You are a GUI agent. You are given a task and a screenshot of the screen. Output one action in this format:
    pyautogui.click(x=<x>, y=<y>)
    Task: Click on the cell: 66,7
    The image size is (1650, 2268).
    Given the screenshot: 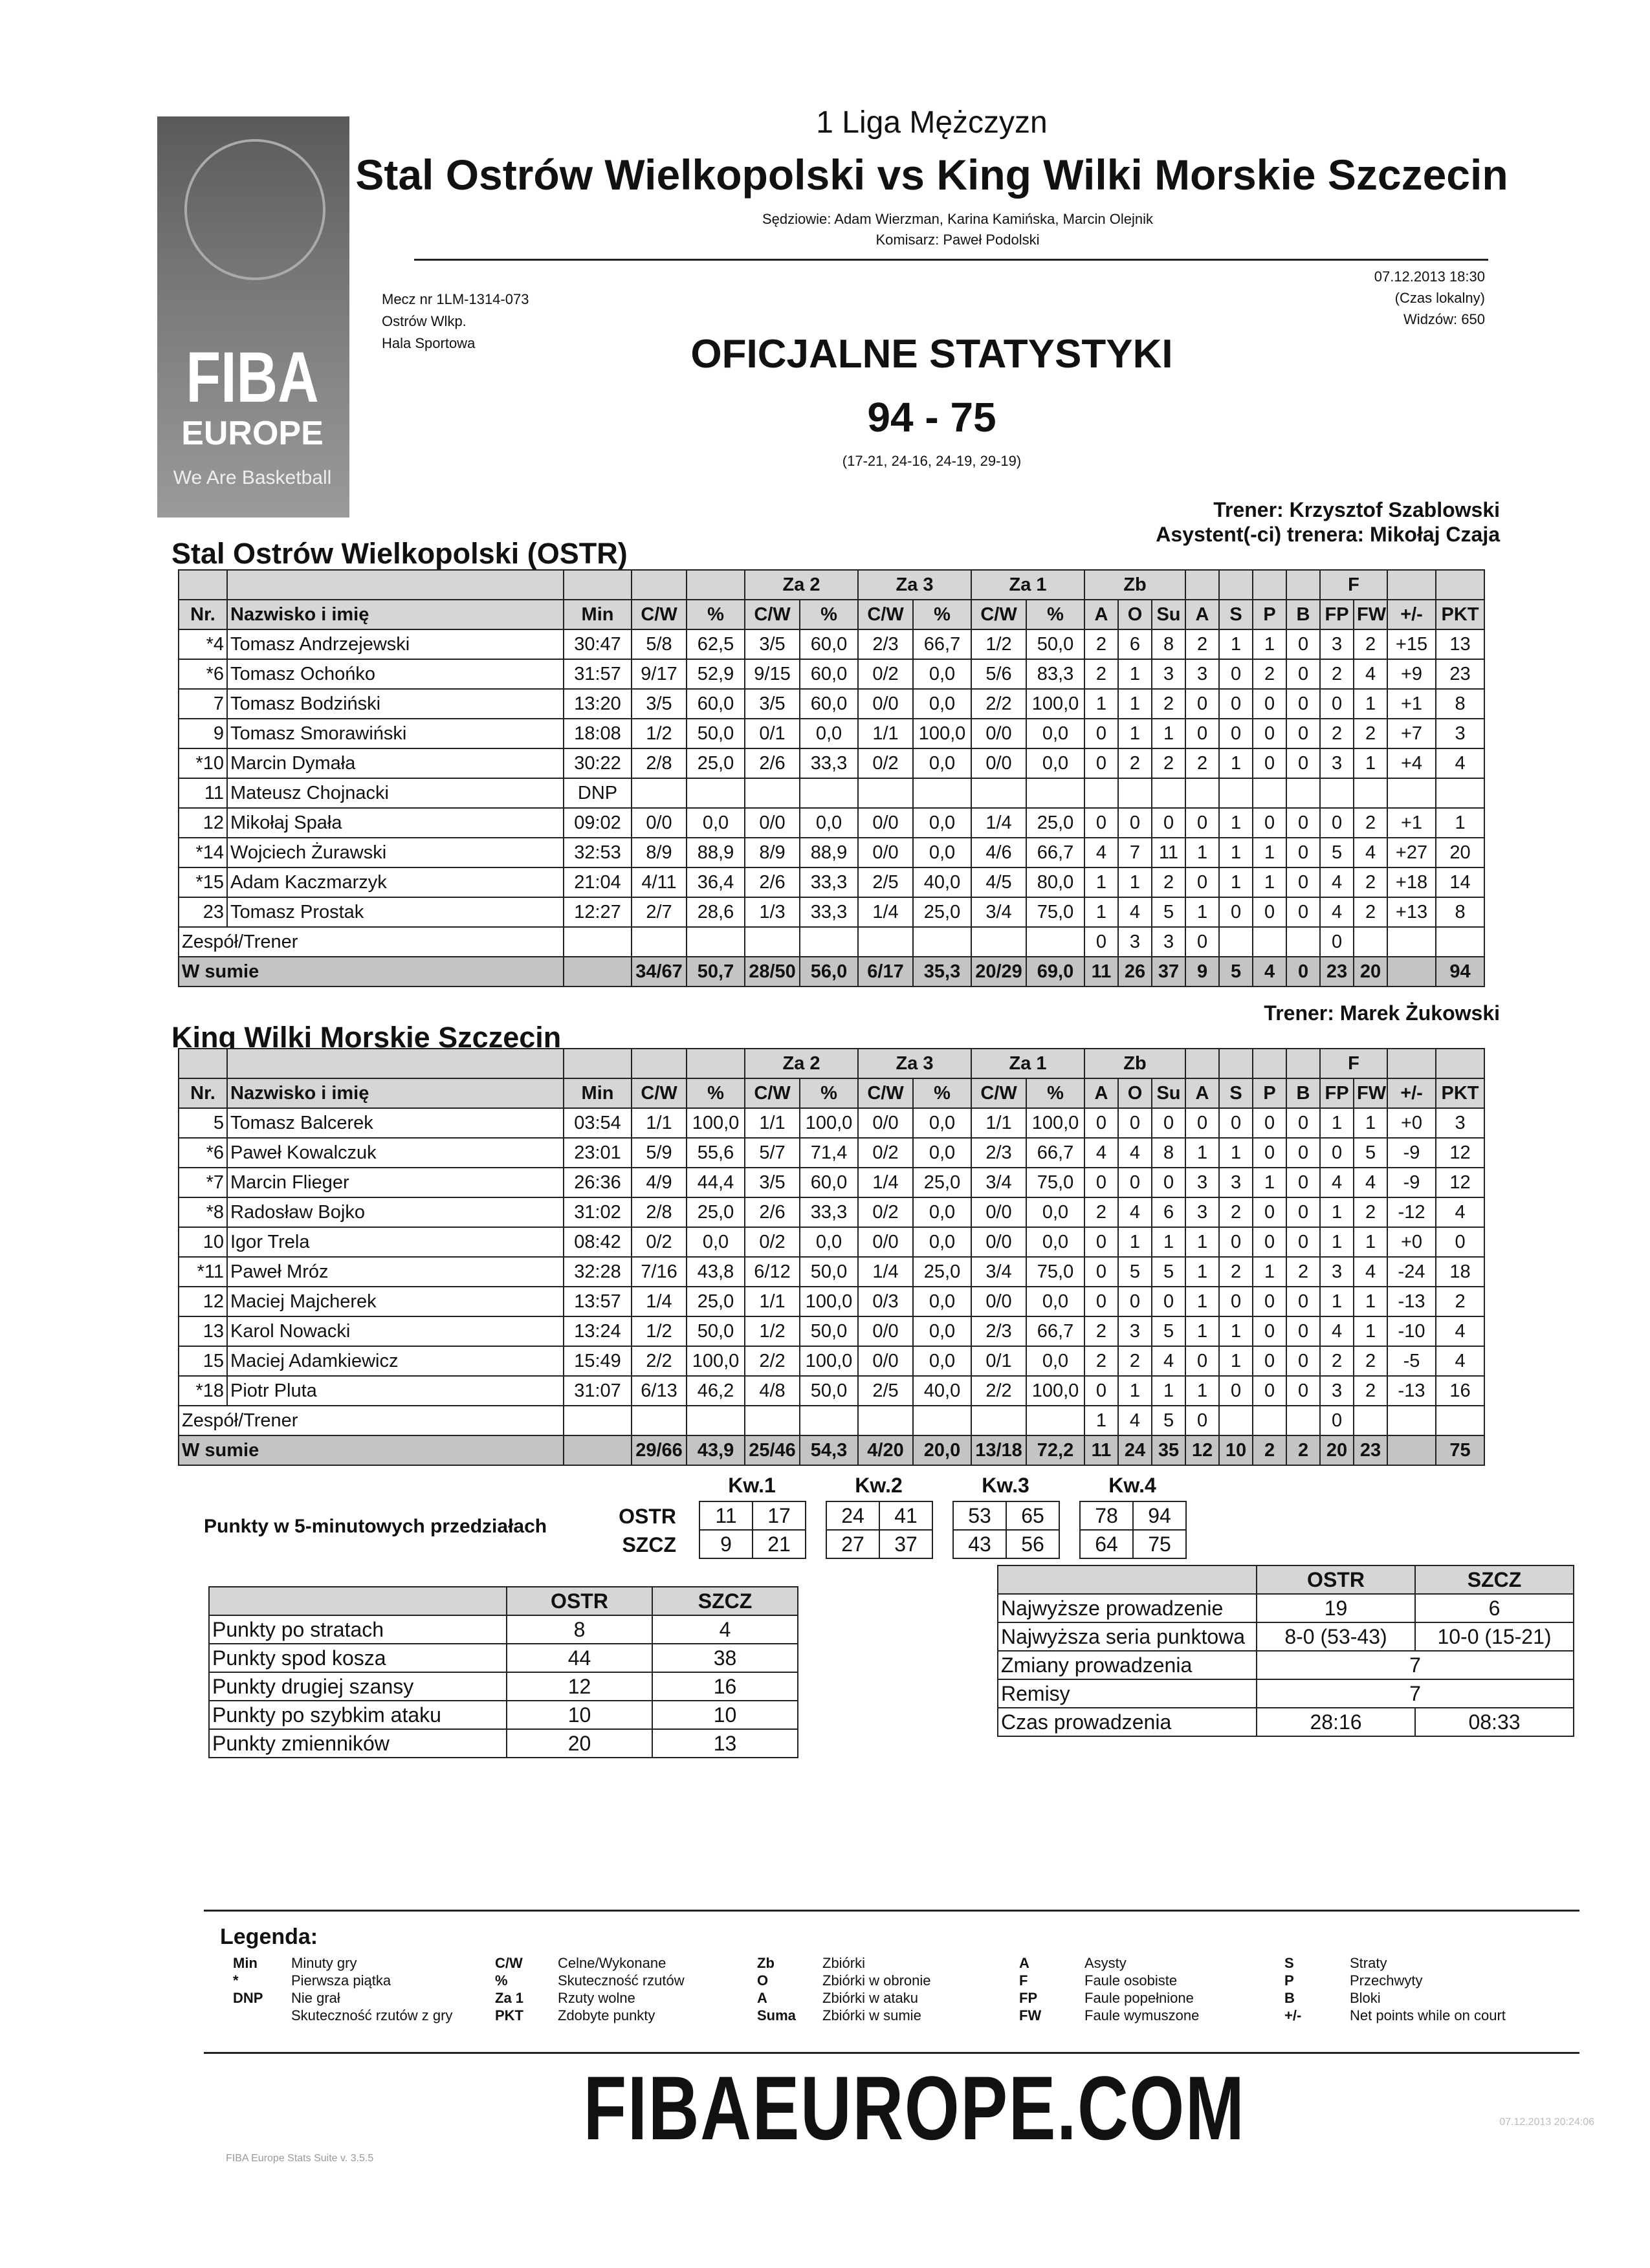 What is the action you would take?
    pyautogui.click(x=1055, y=1153)
    